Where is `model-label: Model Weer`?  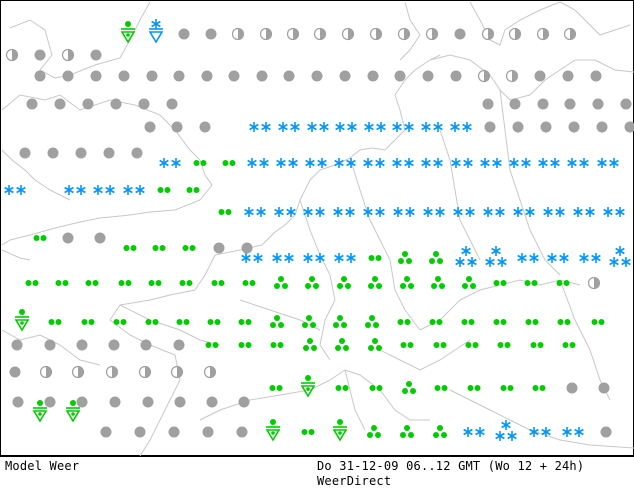 model-label: Model Weer is located at coordinates (42, 466).